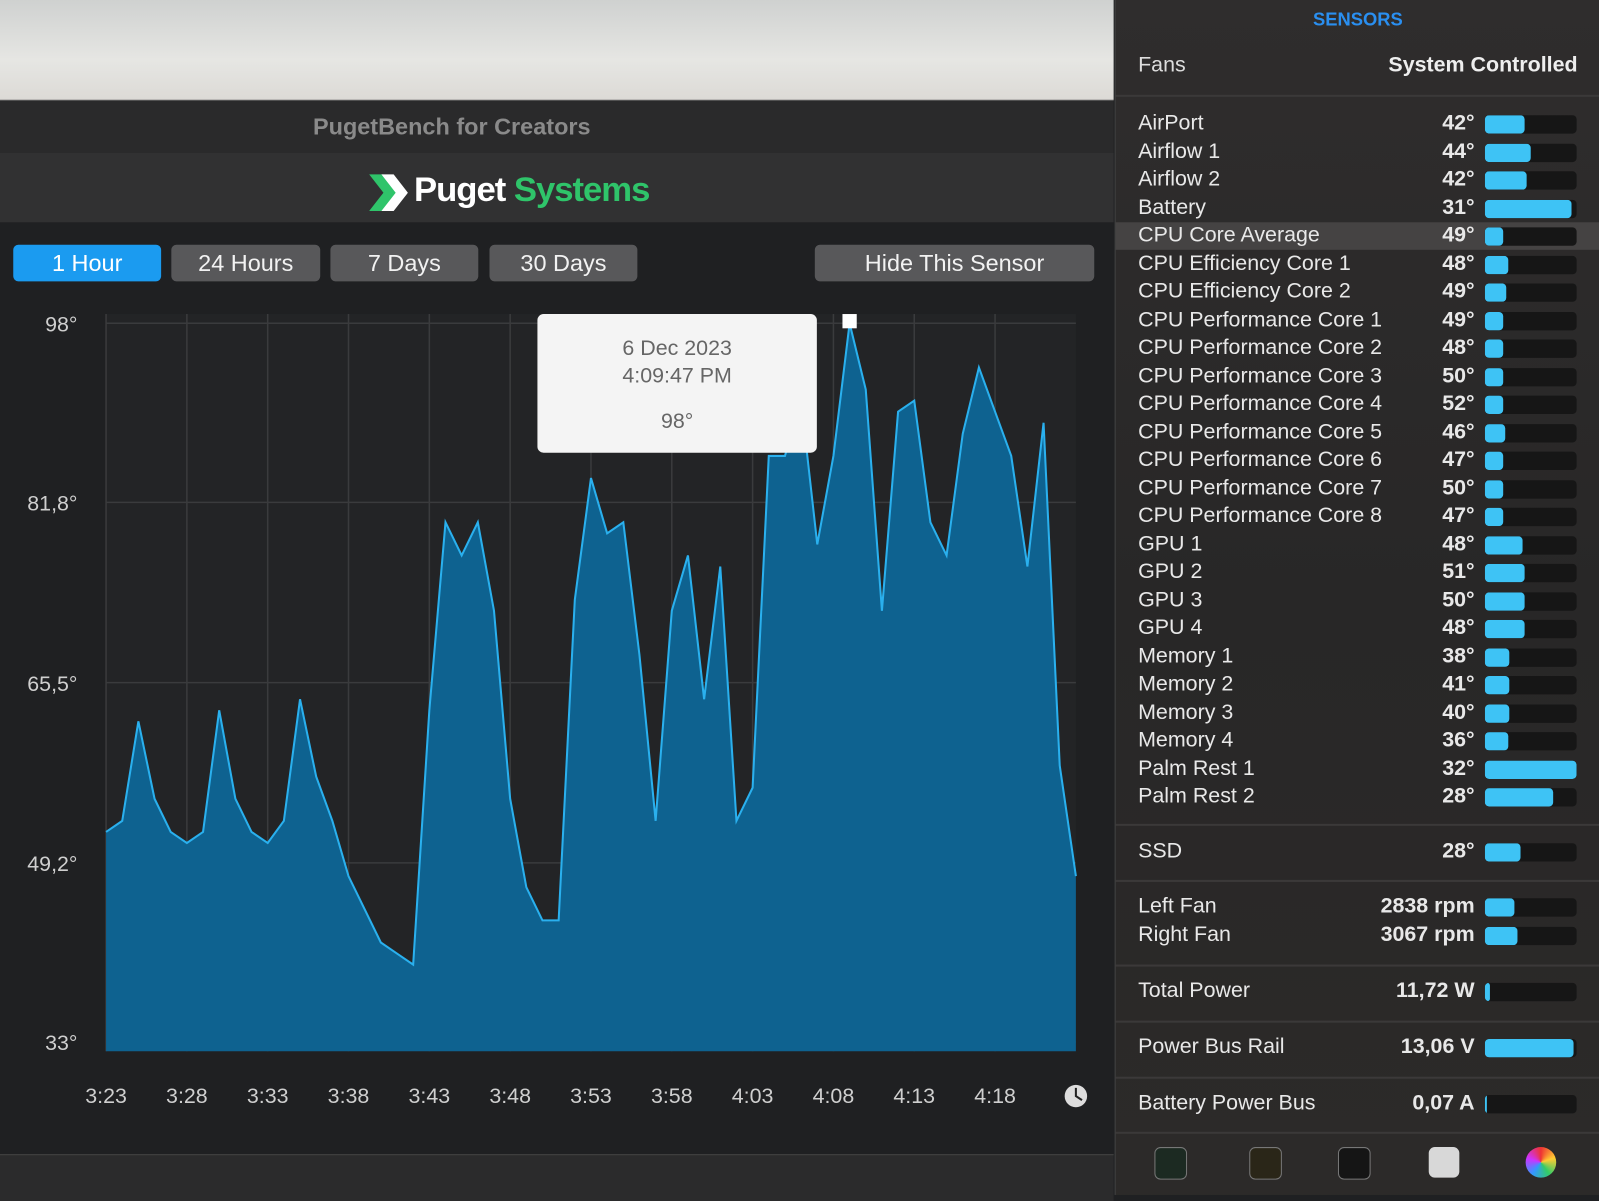  Describe the element at coordinates (1179, 151) in the screenshot. I see `sensor-name: Airflow 1` at that location.